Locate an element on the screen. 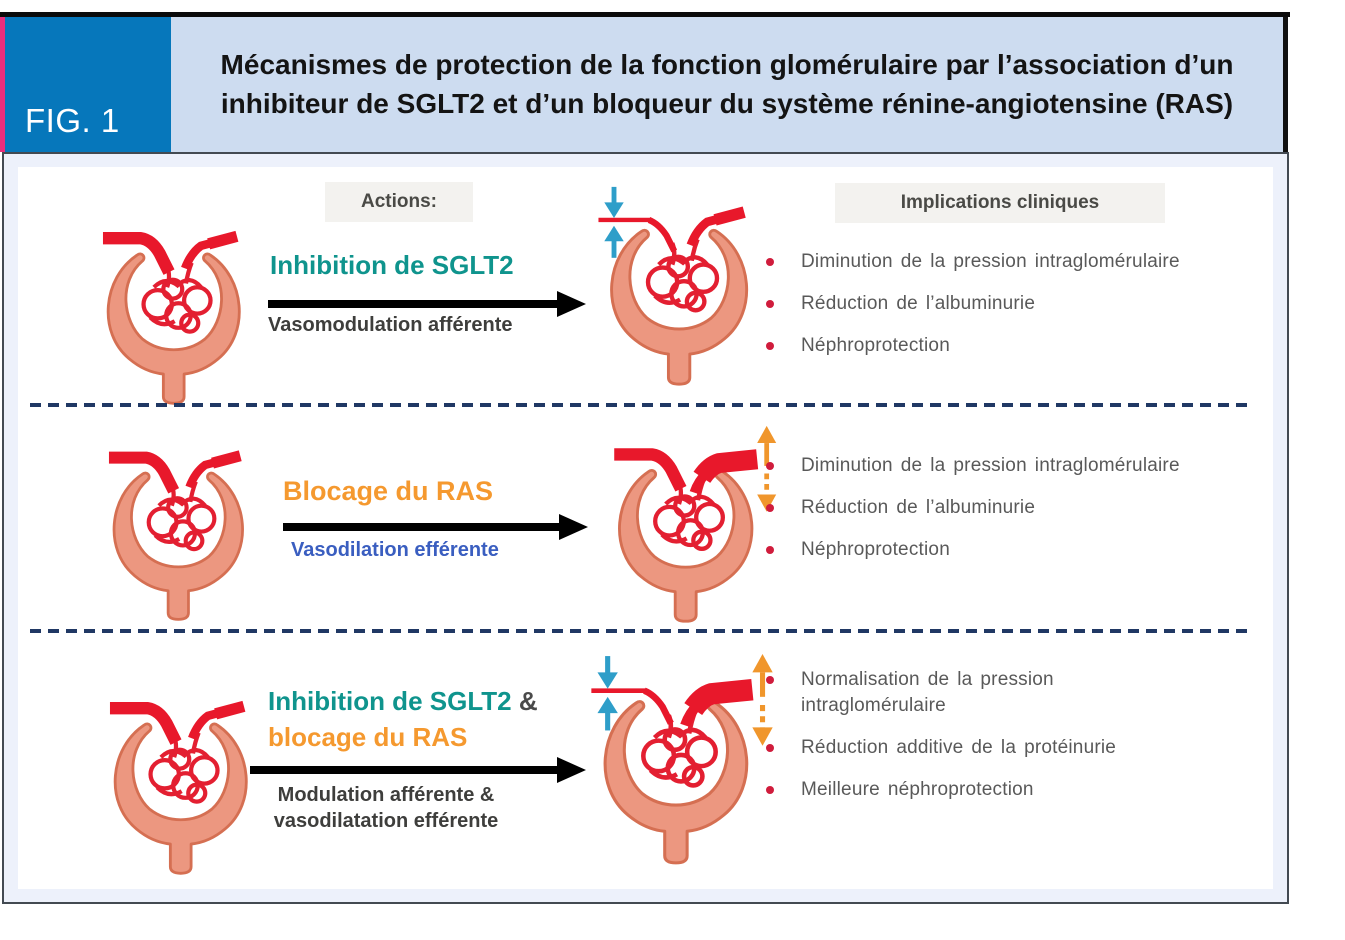 This screenshot has width=1345, height=940. glomerulus-baseline-row1 is located at coordinates (177, 308).